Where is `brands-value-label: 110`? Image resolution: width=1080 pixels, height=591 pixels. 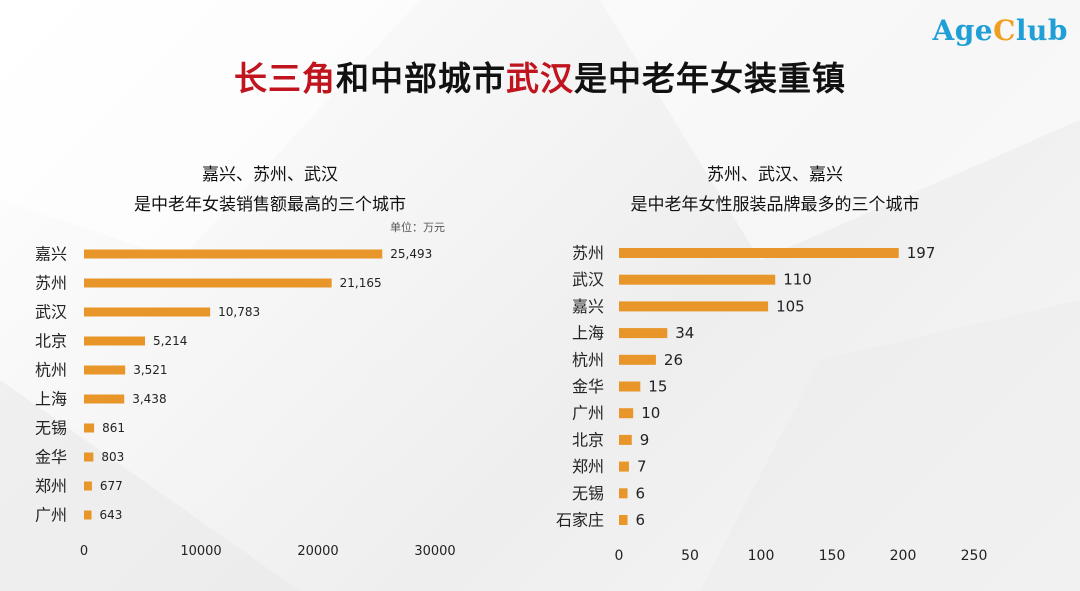
brands-value-label: 110 is located at coordinates (797, 280).